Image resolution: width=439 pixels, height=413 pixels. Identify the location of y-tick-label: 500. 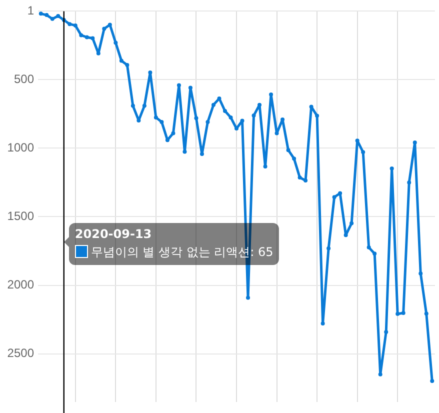
(24, 79).